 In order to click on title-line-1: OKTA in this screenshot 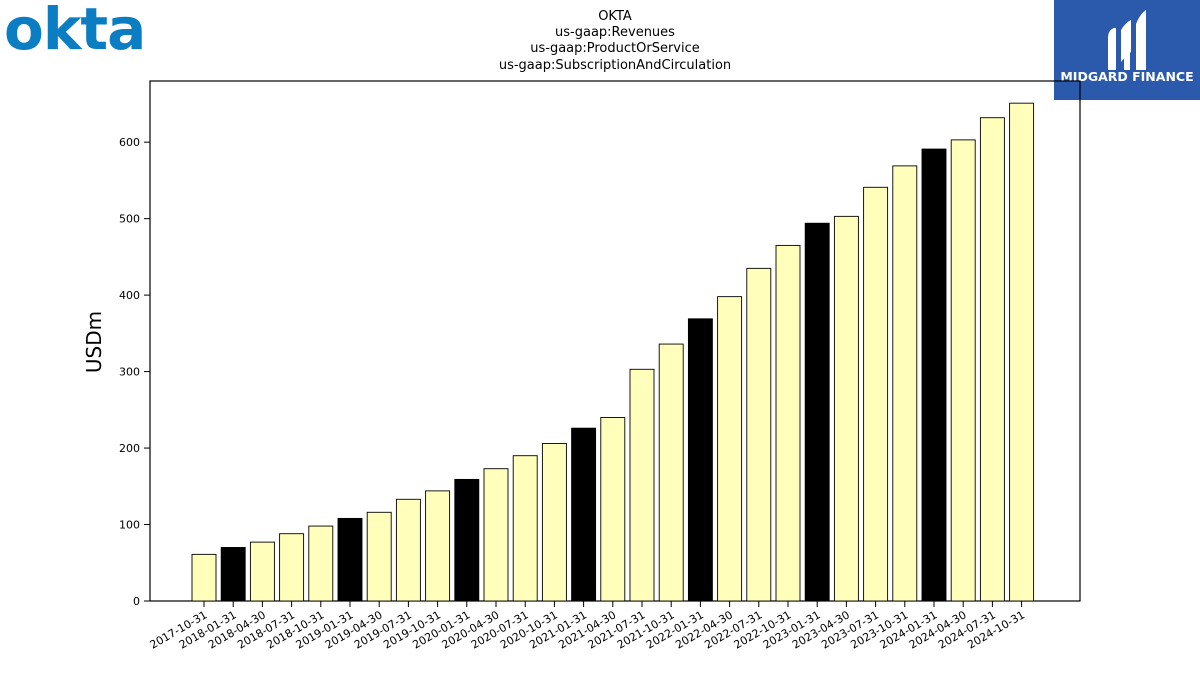, I will do `click(615, 16)`.